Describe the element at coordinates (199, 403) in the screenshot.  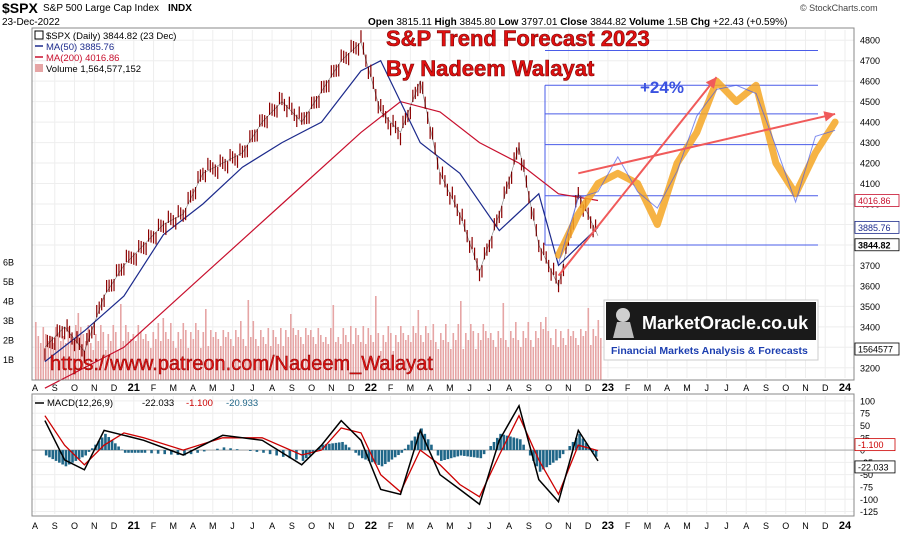
I see `legend-signal-value: -1.100` at that location.